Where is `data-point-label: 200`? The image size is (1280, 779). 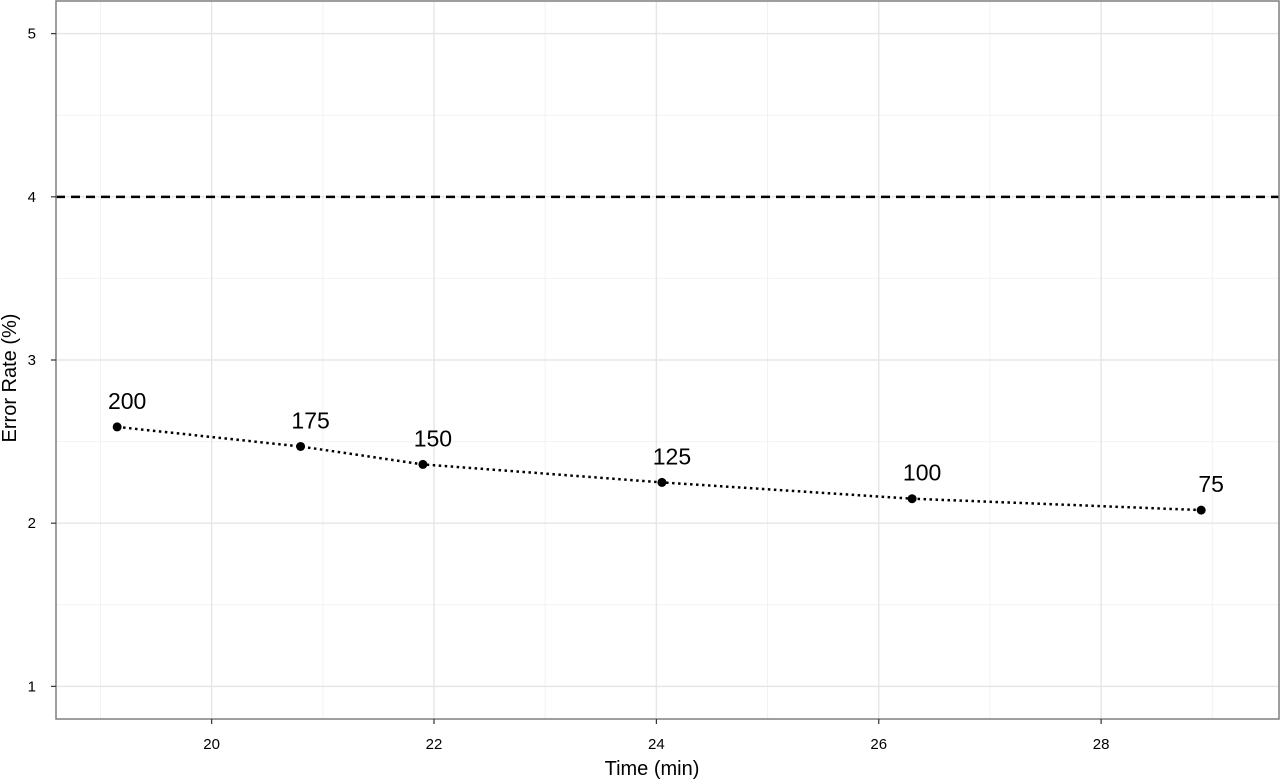
data-point-label: 200 is located at coordinates (127, 401).